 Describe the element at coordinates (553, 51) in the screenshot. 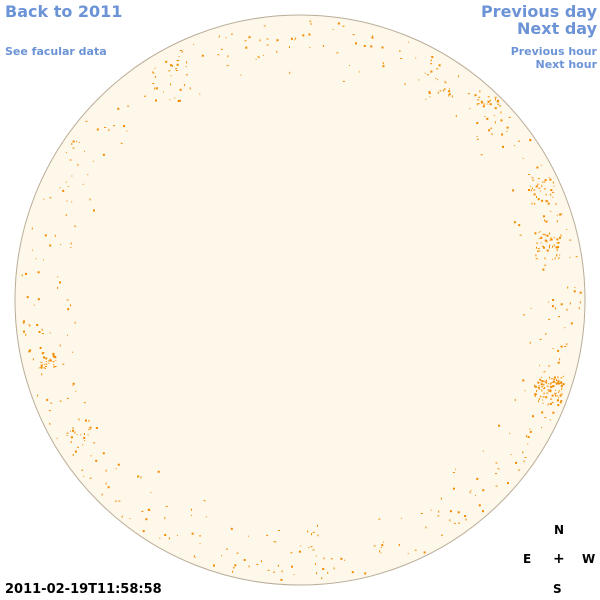

I see `previous-hour-link: Previous hour` at that location.